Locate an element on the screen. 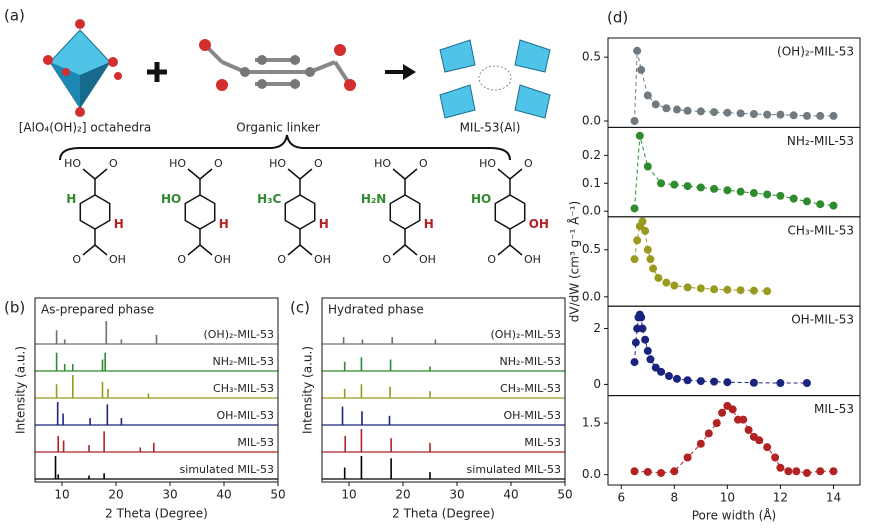  product-label: MIL-53(Al) is located at coordinates (490, 128).